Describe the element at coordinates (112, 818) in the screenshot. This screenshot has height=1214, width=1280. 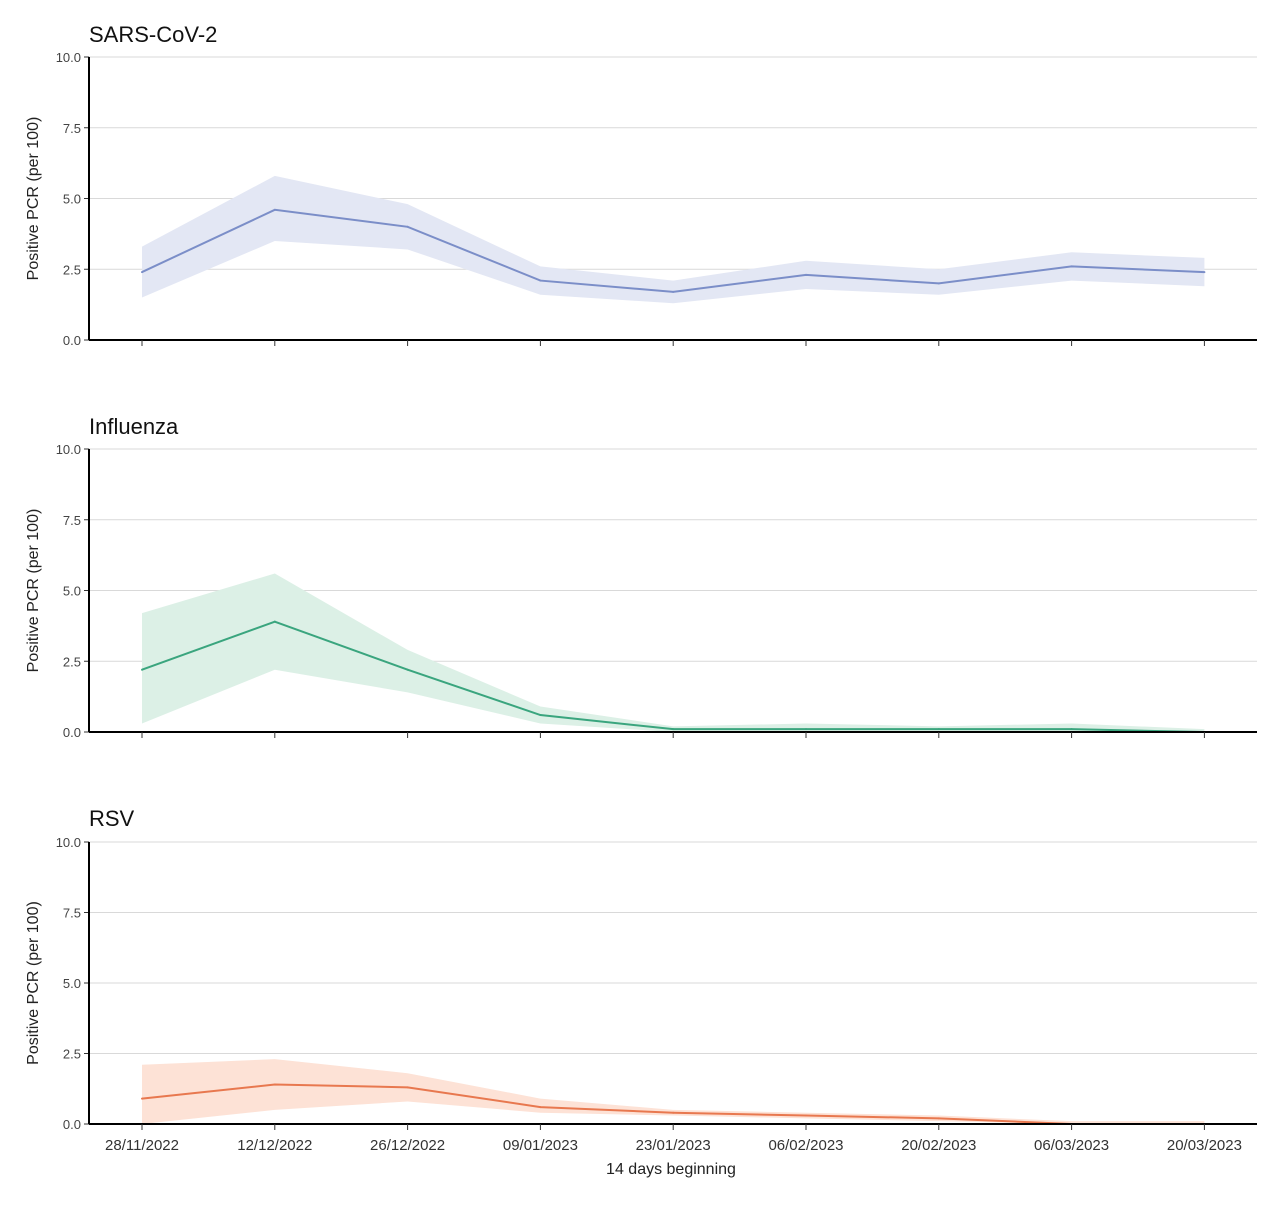
I see `panel-title: RSV` at that location.